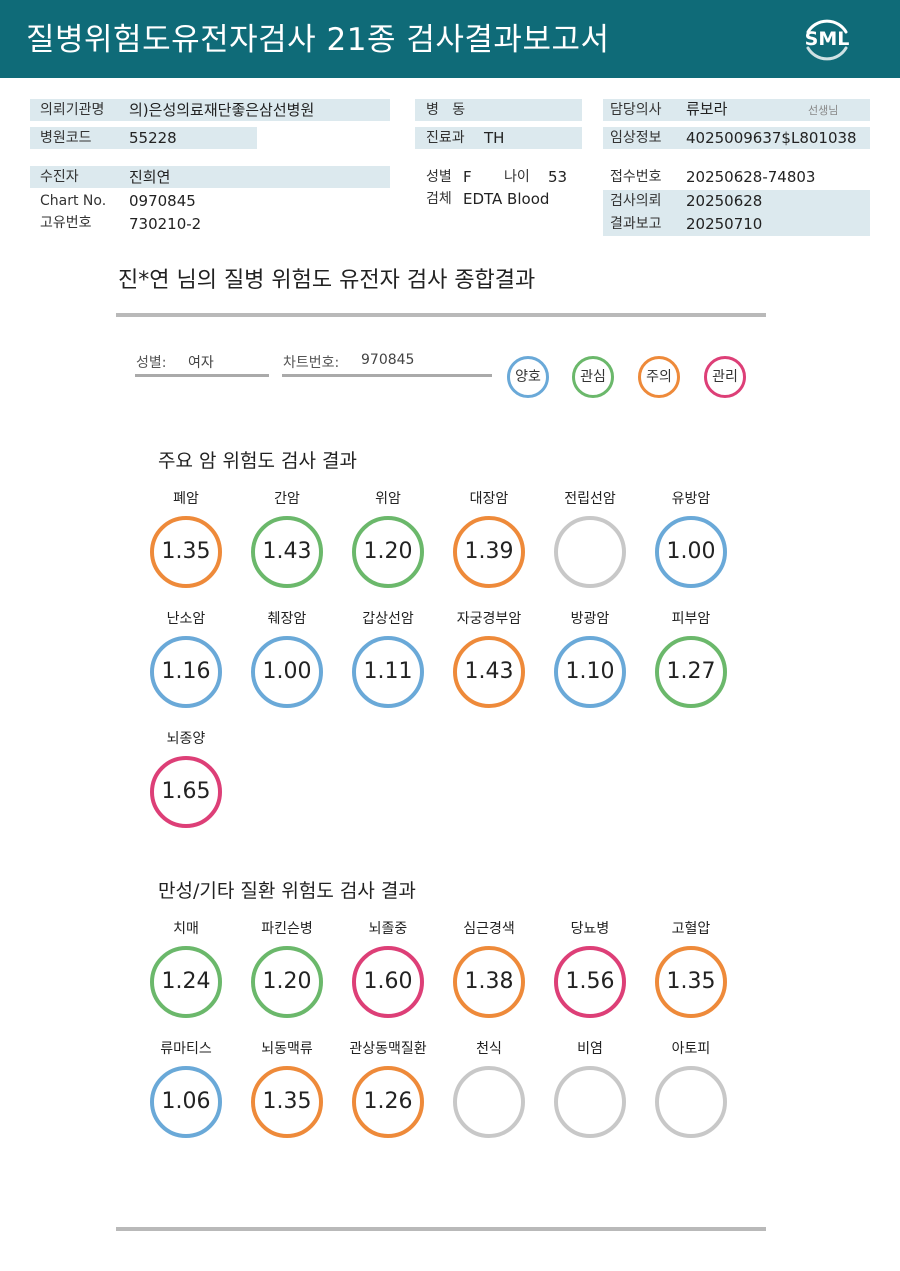  I want to click on hospital-code-label: 병원코드, so click(66, 138).